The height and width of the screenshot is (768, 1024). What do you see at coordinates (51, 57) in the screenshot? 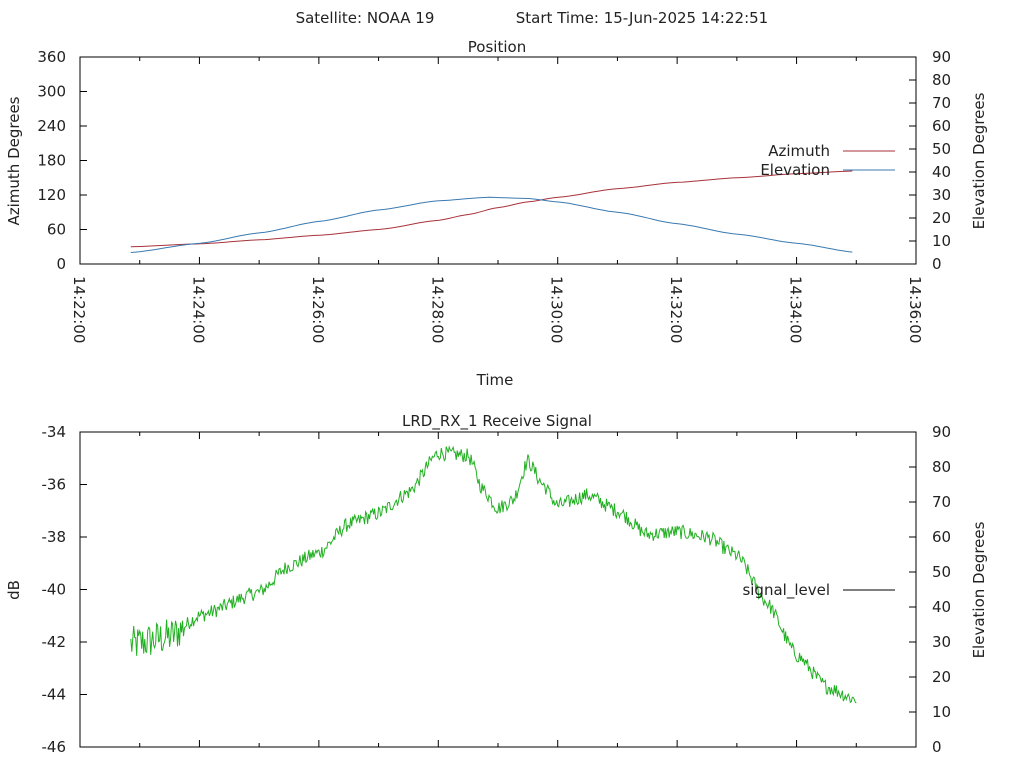
I see `left-tick-label: 360` at bounding box center [51, 57].